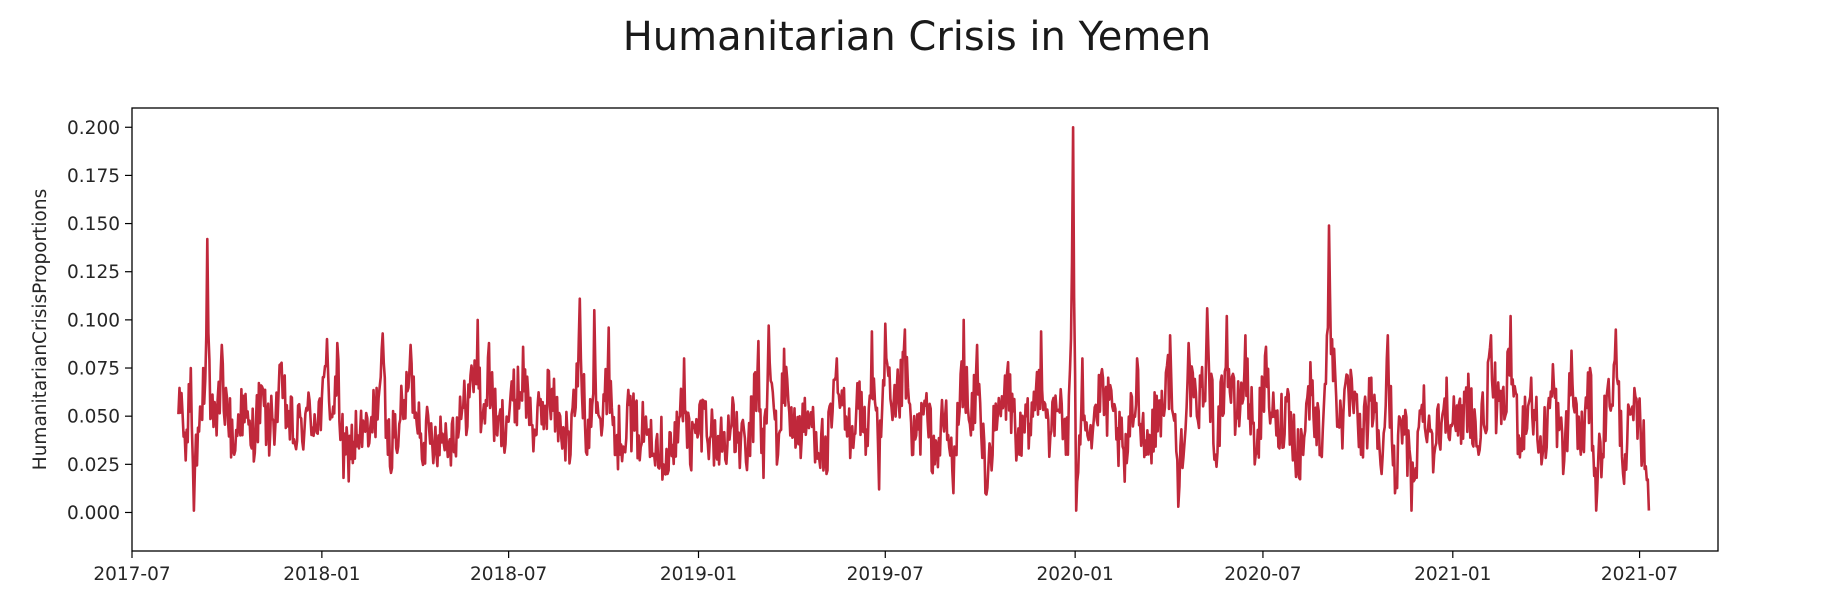  Describe the element at coordinates (321, 574) in the screenshot. I see `x-tick-label: 2018-01` at that location.